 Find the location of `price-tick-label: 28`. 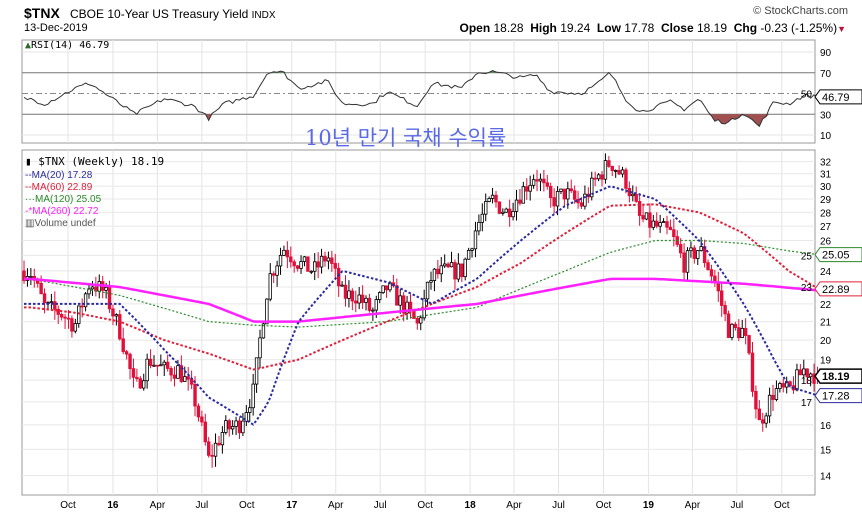

price-tick-label: 28 is located at coordinates (826, 213).